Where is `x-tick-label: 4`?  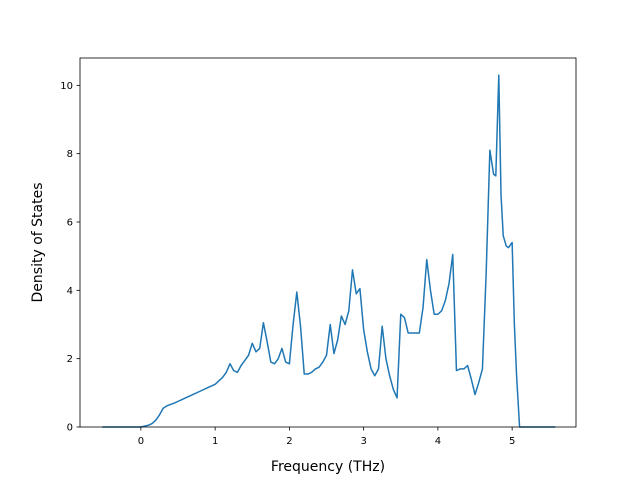
x-tick-label: 4 is located at coordinates (438, 441).